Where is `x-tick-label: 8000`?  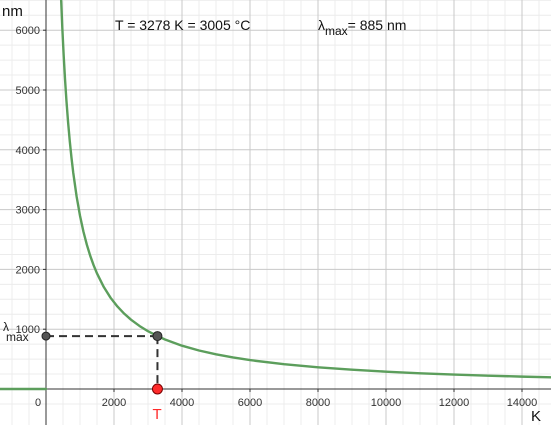 x-tick-label: 8000 is located at coordinates (318, 403).